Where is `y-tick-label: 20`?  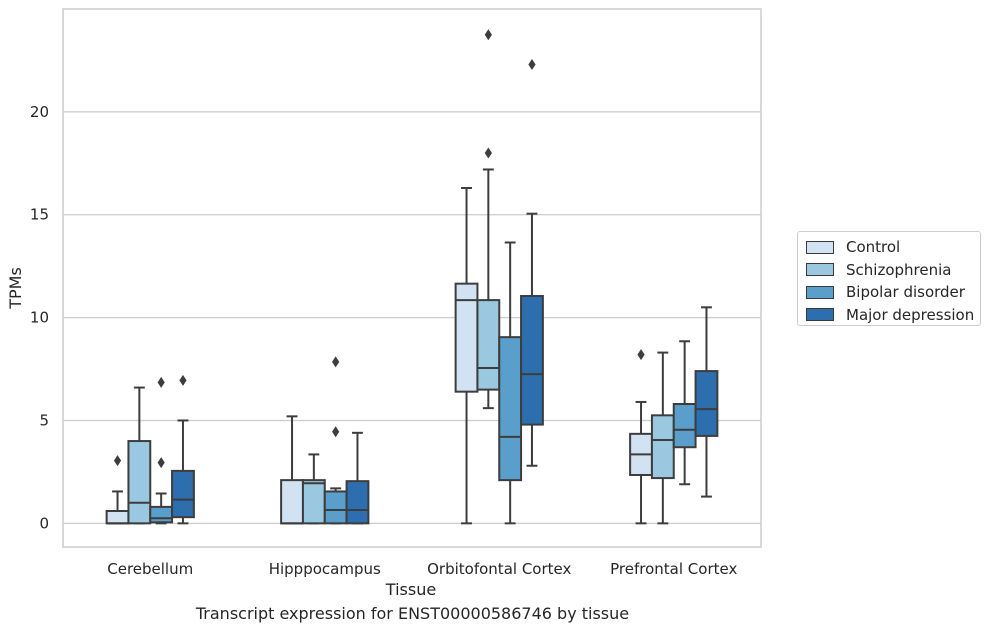
y-tick-label: 20 is located at coordinates (39, 112).